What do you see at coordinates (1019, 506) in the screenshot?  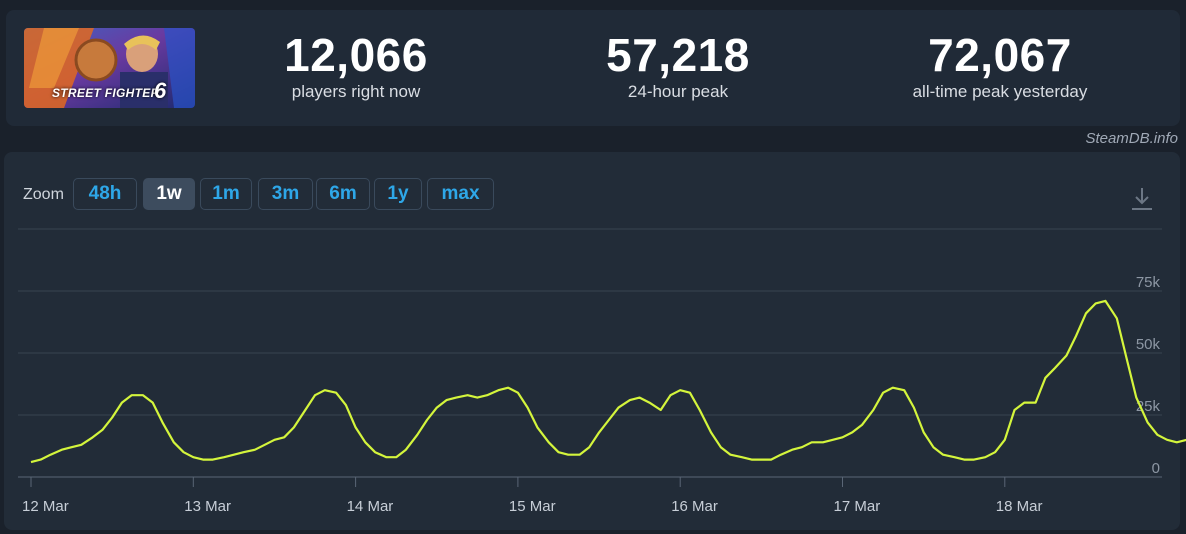 I see `x-tick-label: 18 Mar` at bounding box center [1019, 506].